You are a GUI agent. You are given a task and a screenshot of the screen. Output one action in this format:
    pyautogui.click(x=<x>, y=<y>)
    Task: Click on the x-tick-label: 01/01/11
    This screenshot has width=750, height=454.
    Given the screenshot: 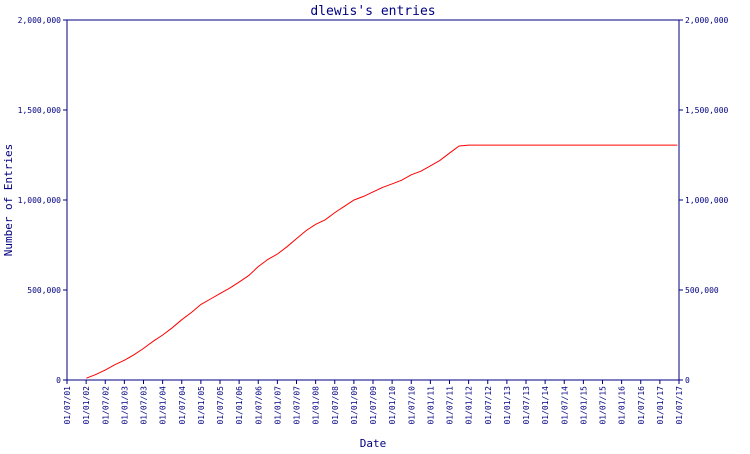 What is the action you would take?
    pyautogui.click(x=430, y=405)
    